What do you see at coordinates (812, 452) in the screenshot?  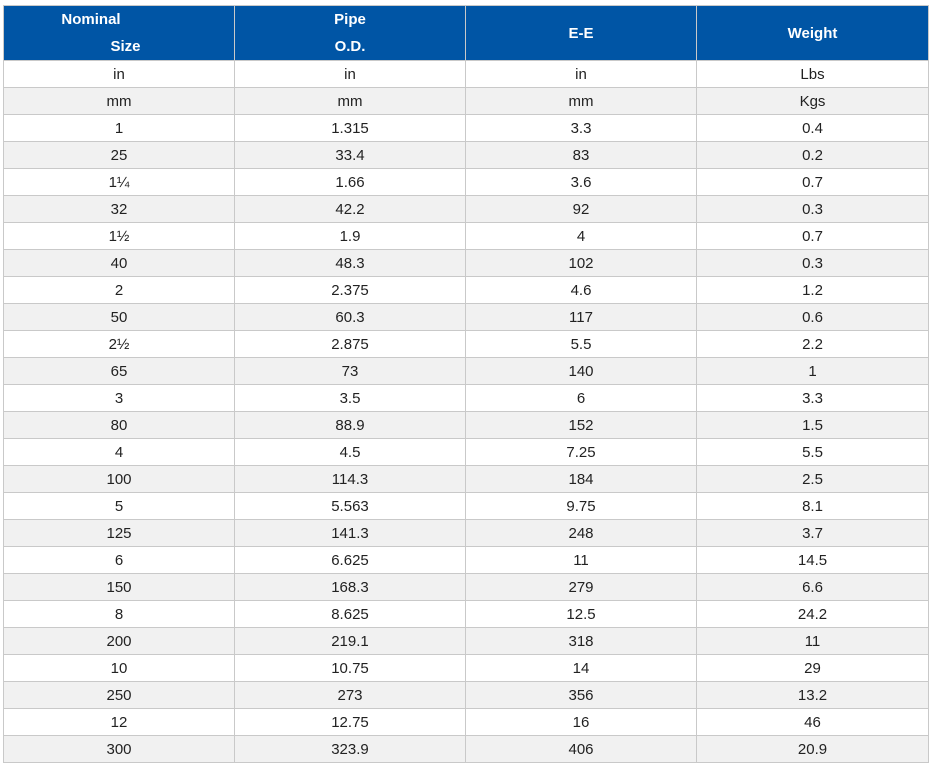 I see `weight-cell: 5.5` at bounding box center [812, 452].